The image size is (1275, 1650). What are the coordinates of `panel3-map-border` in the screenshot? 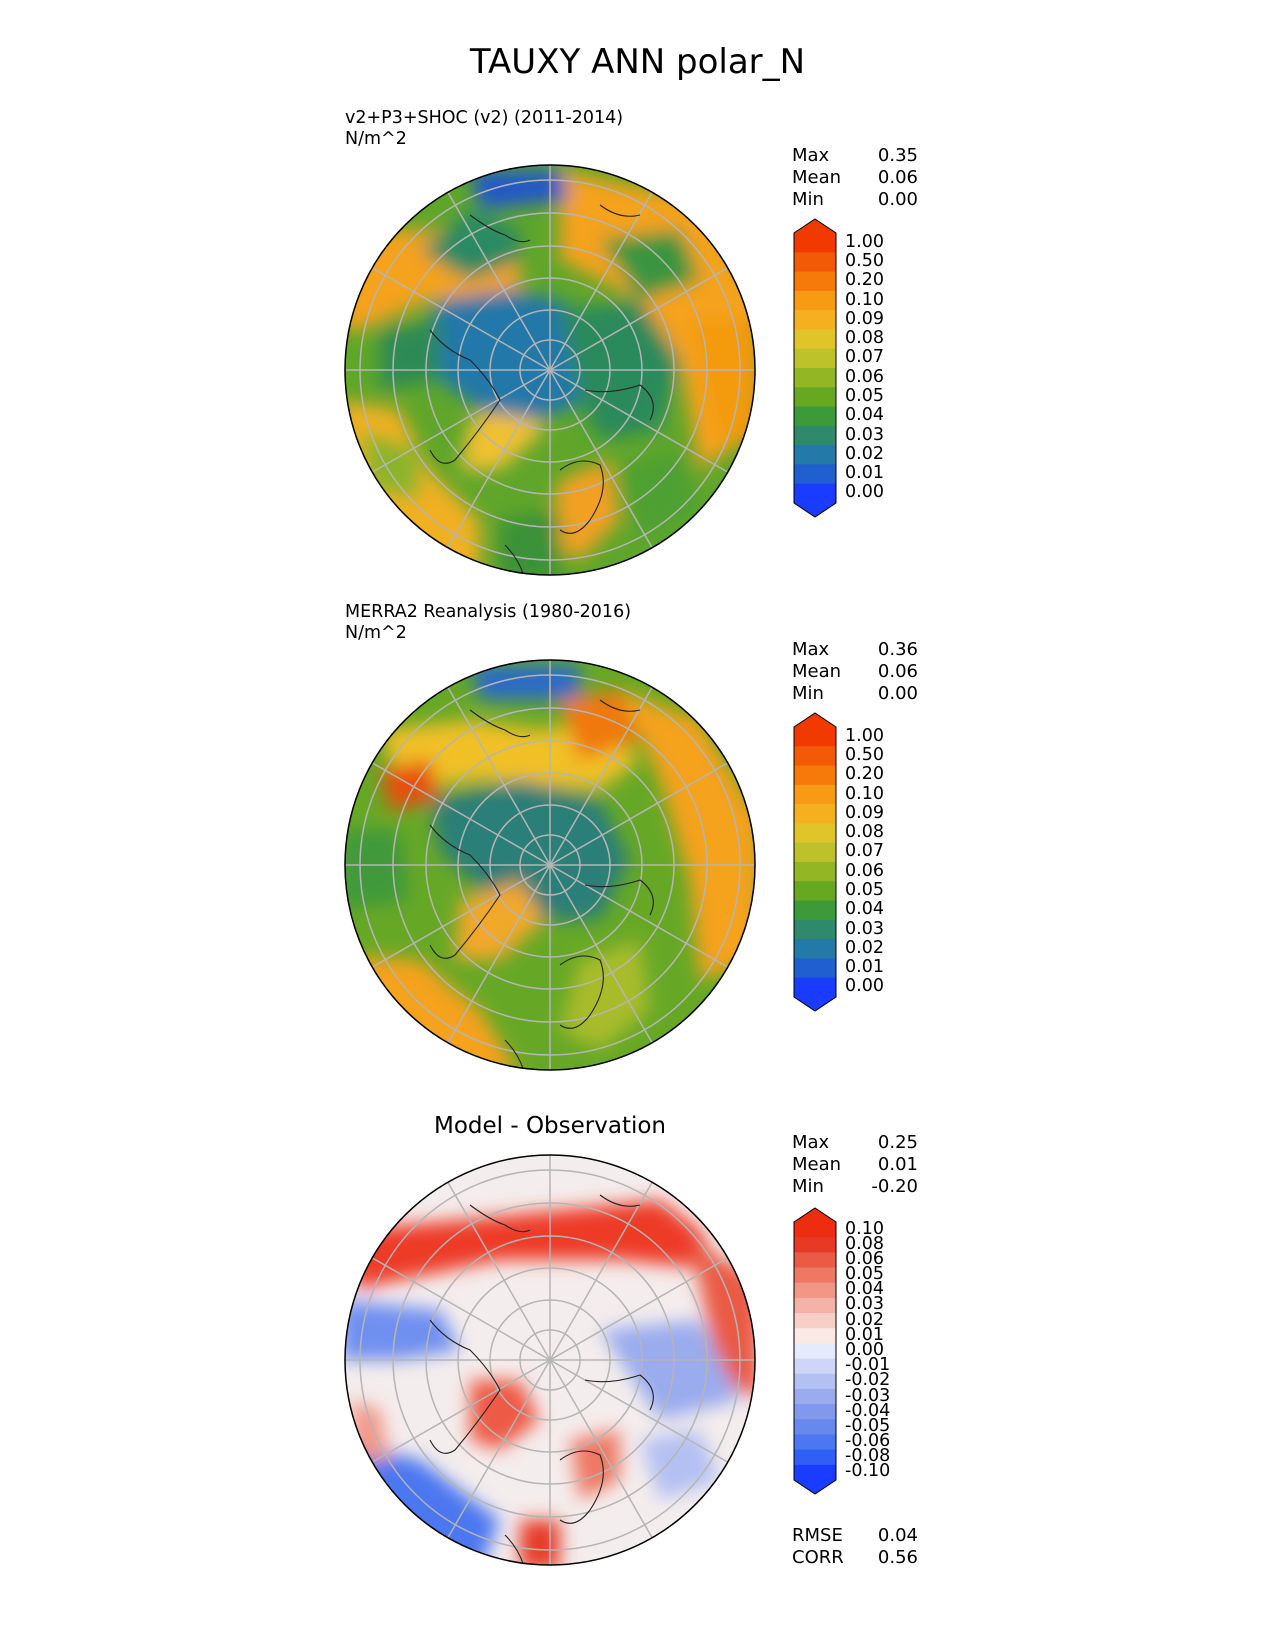 It's located at (550, 1360).